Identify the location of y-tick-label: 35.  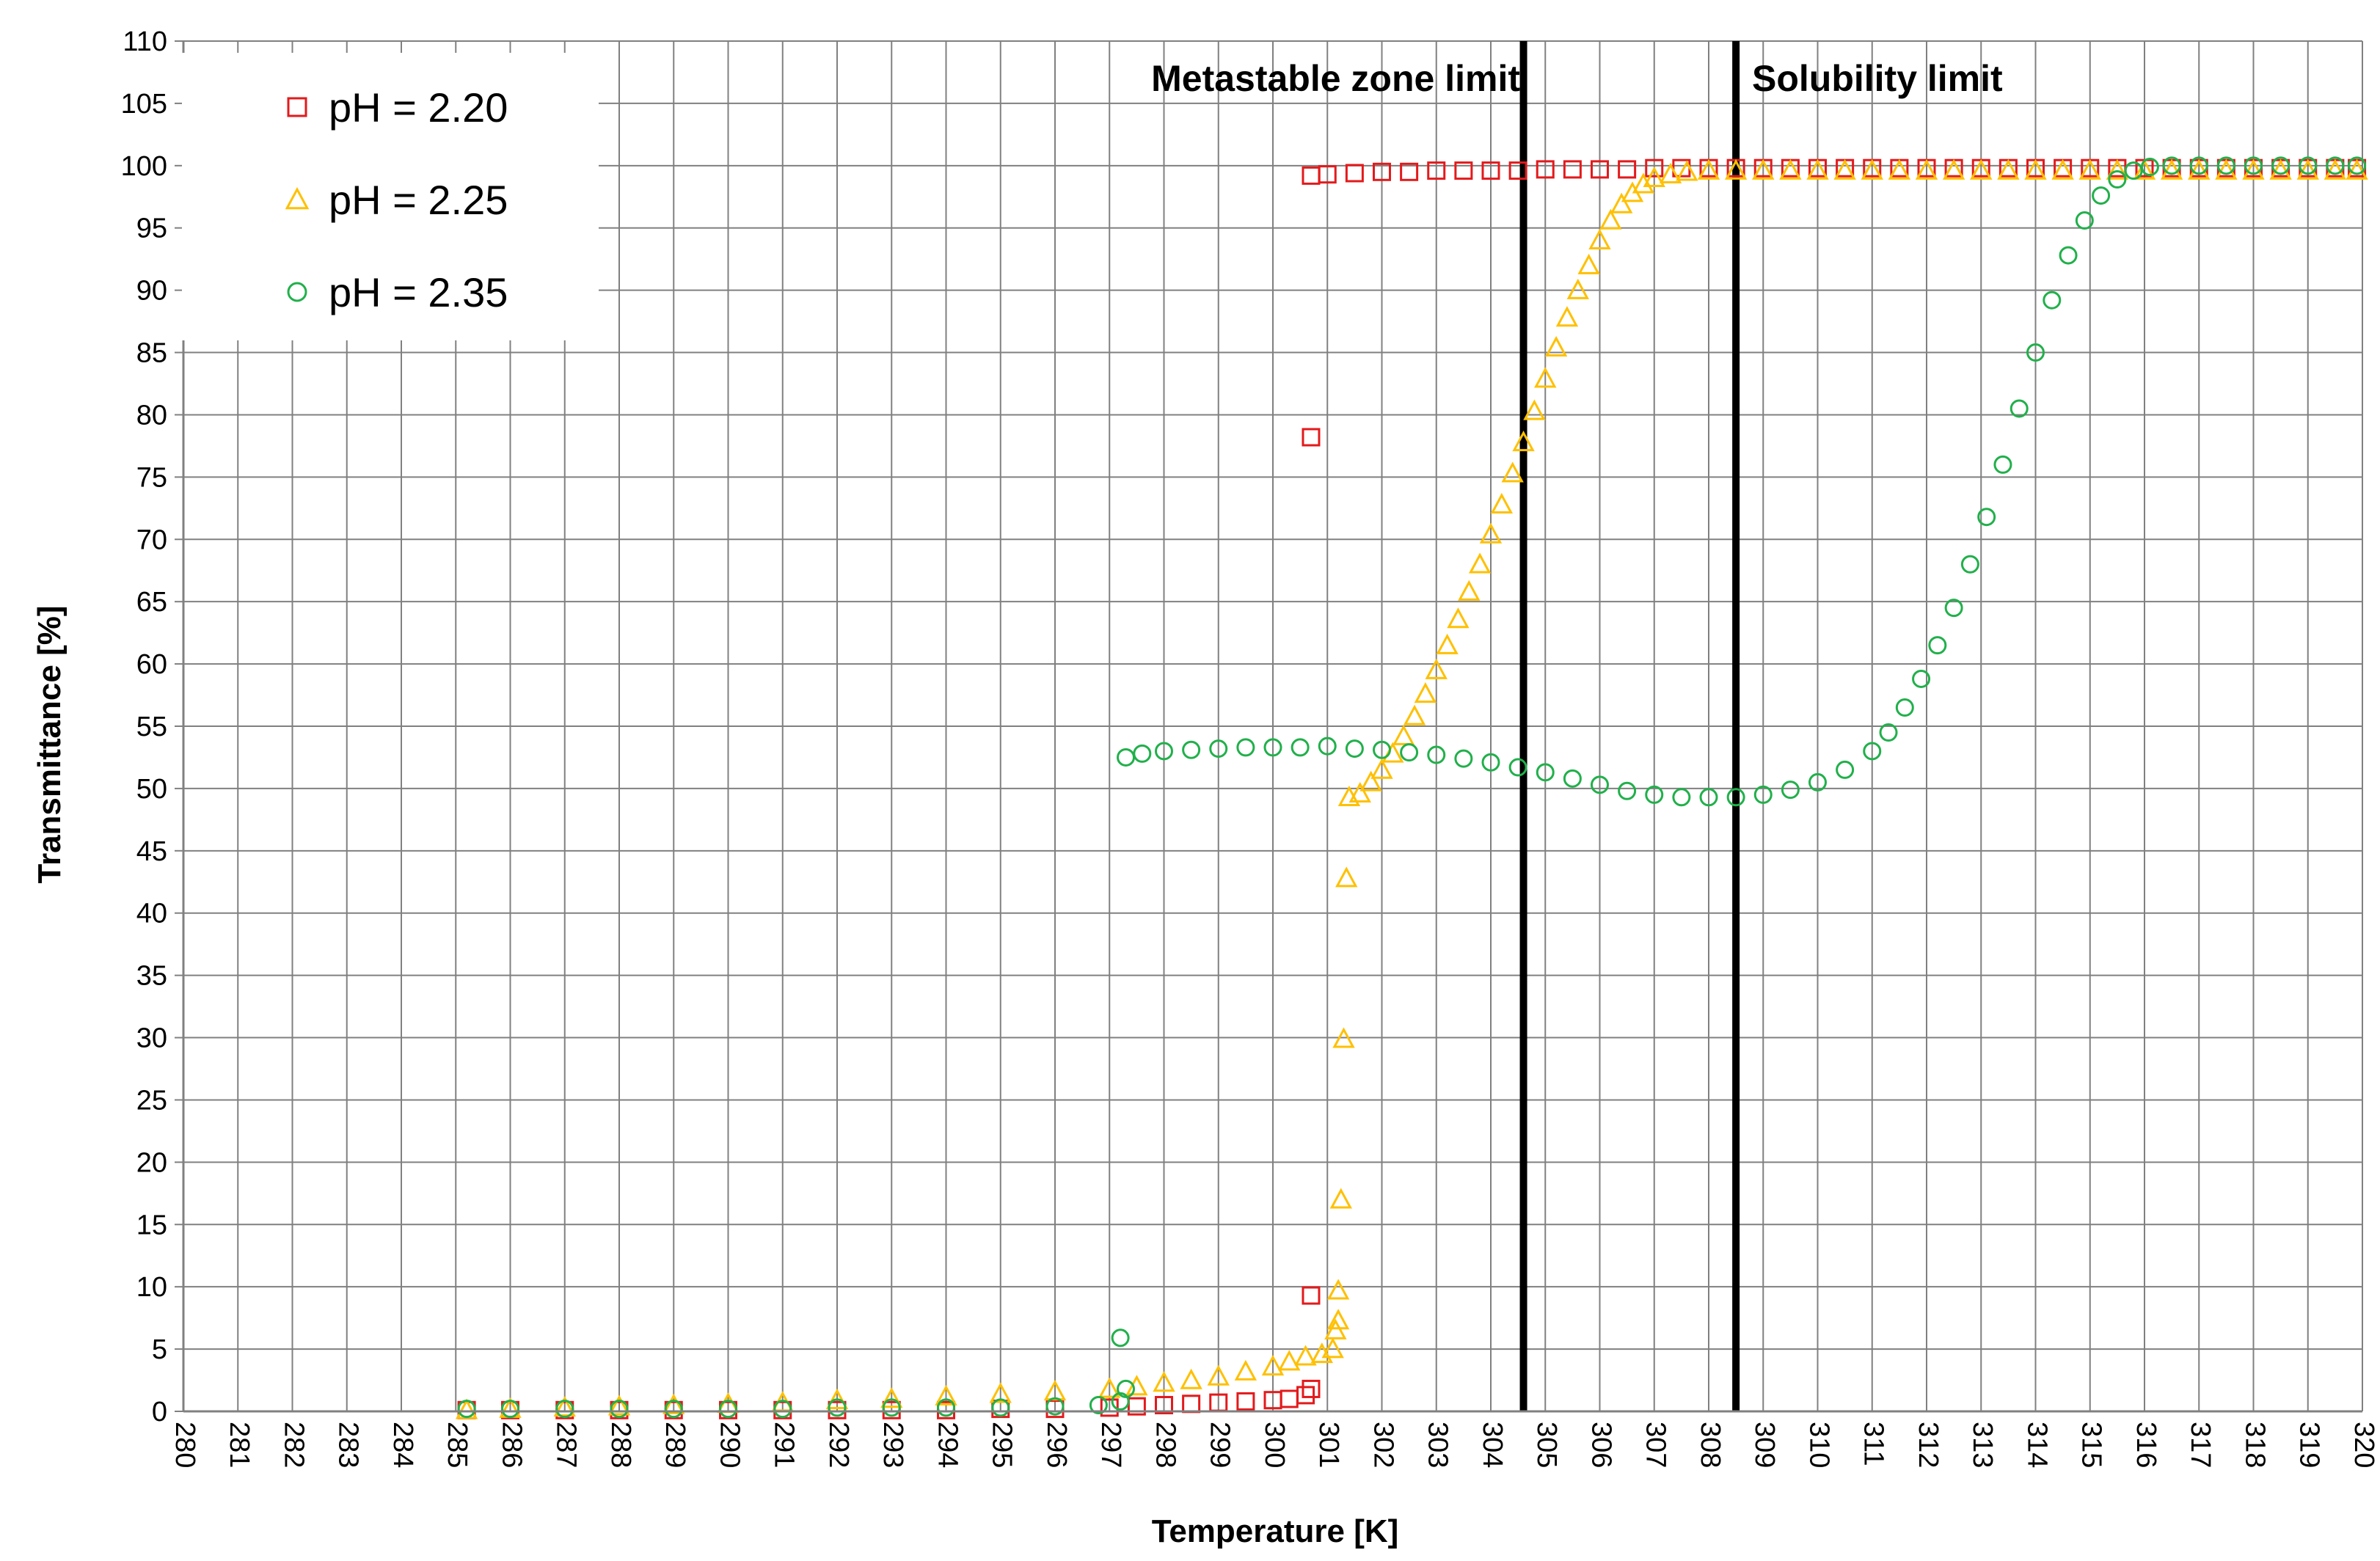
(151, 976).